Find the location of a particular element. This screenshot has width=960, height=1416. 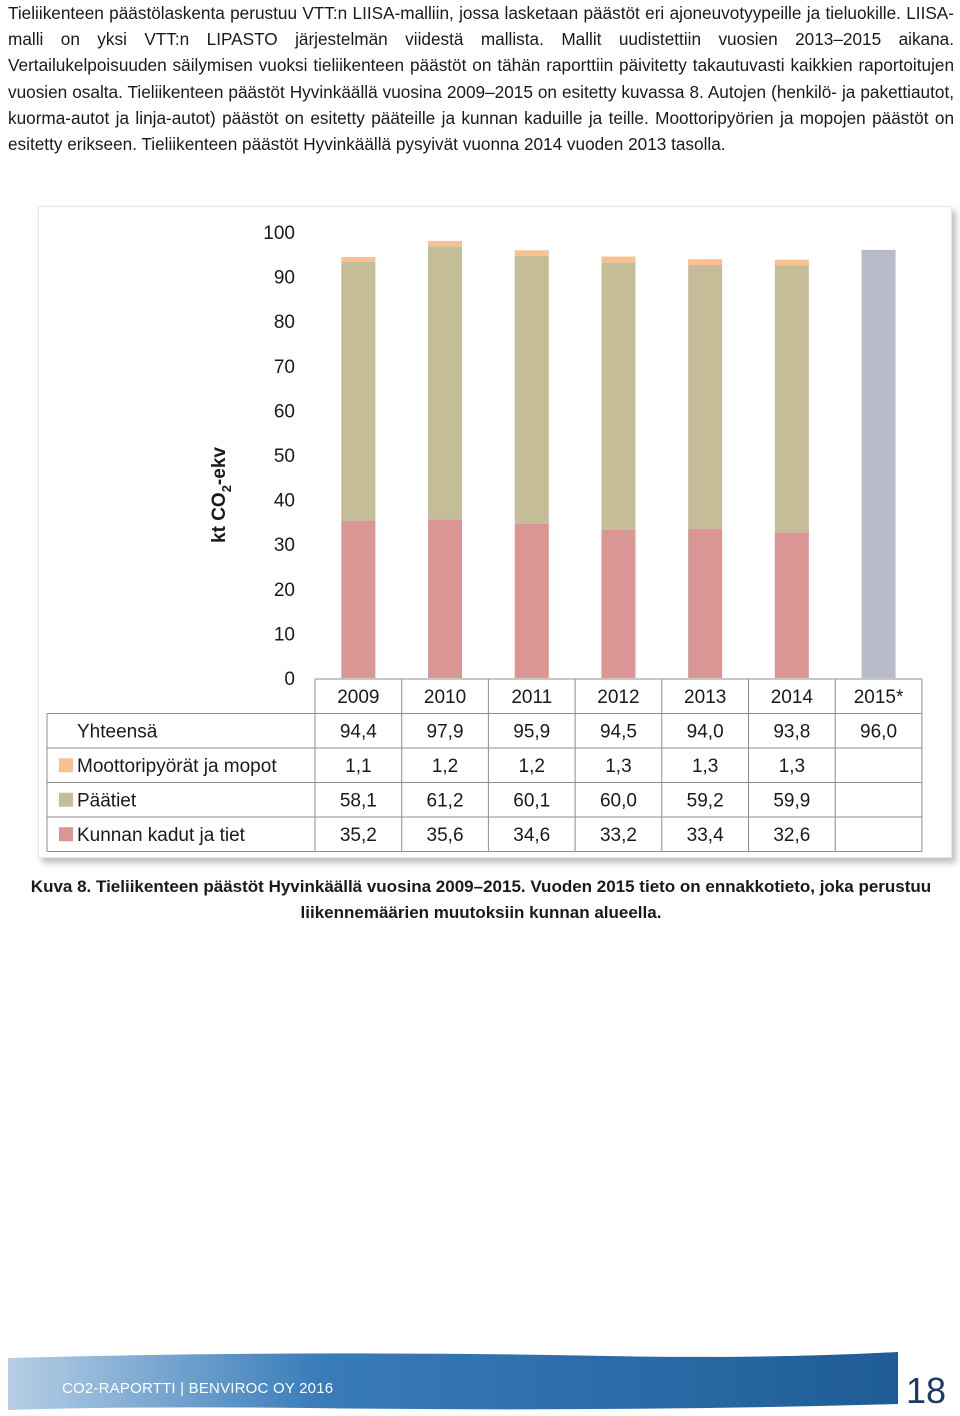

data-cell: 94,4 is located at coordinates (358, 732).